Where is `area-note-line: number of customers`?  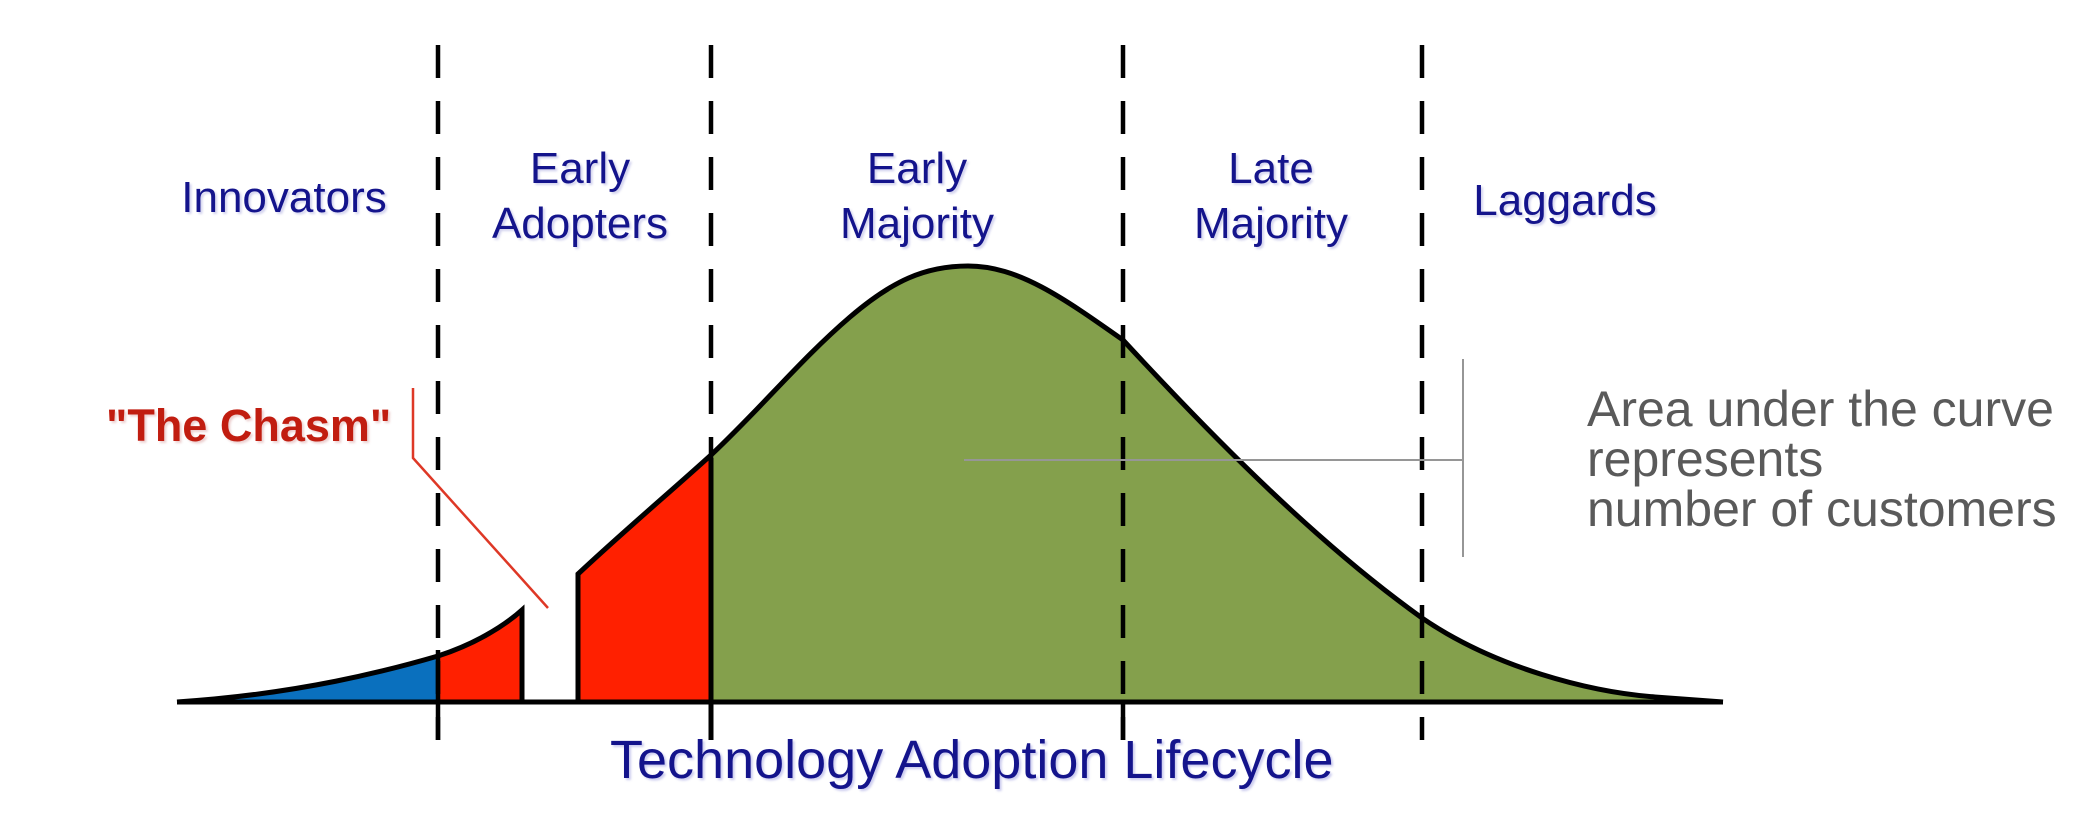
area-note-line: number of customers is located at coordinates (1822, 509).